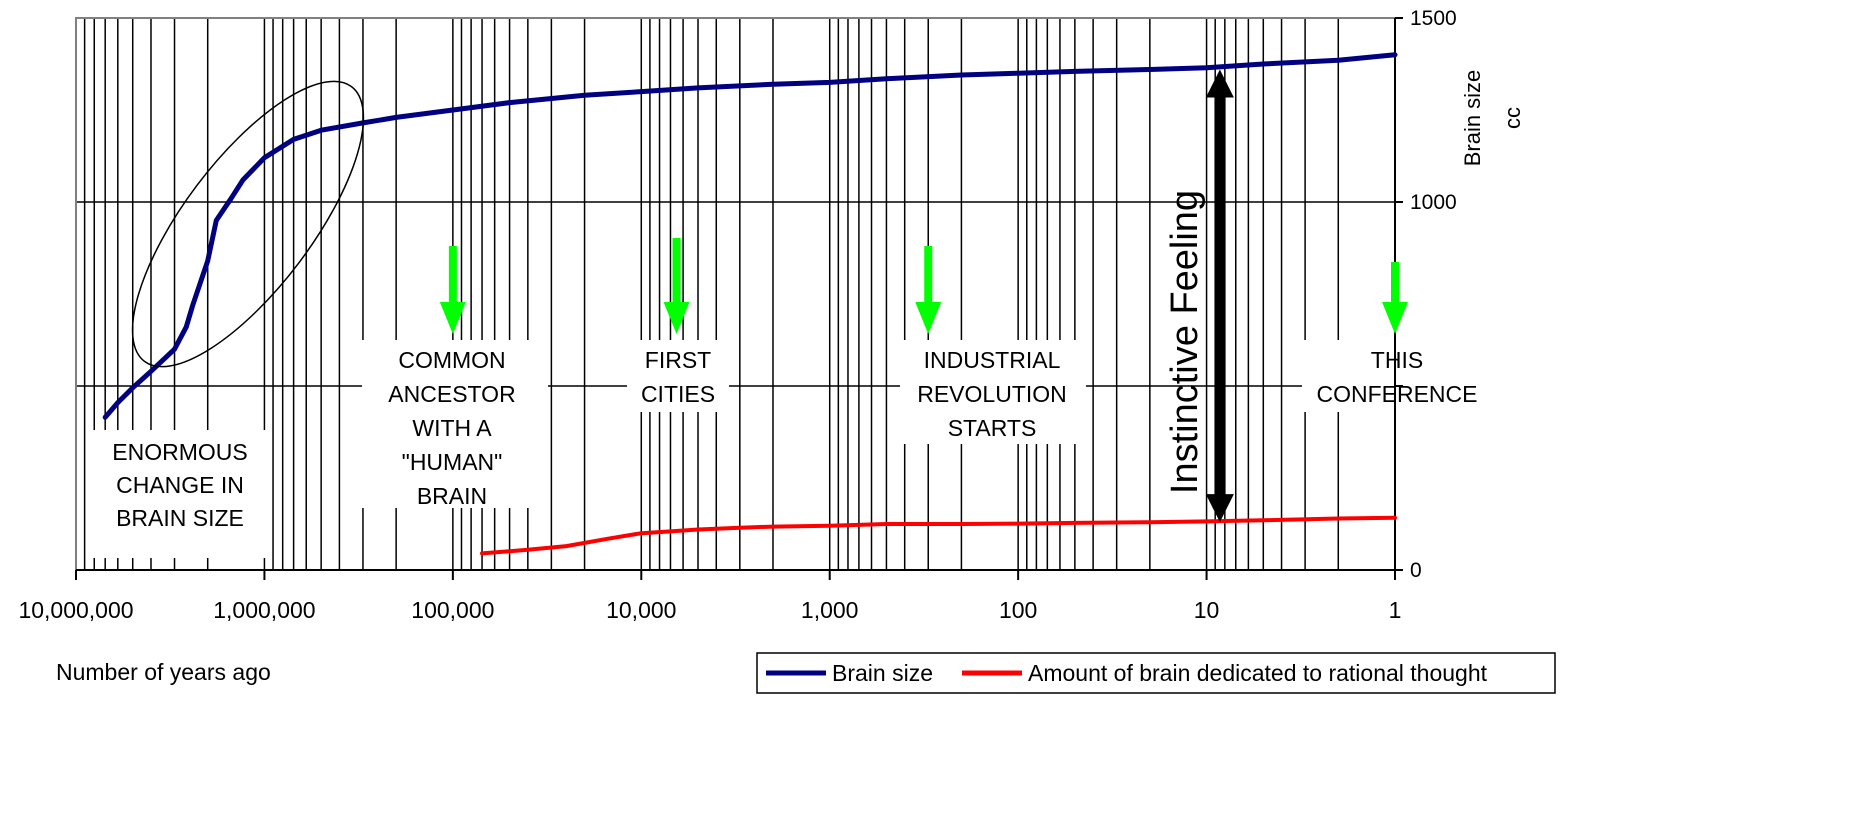  I want to click on x-tick-label: 10, so click(1207, 610).